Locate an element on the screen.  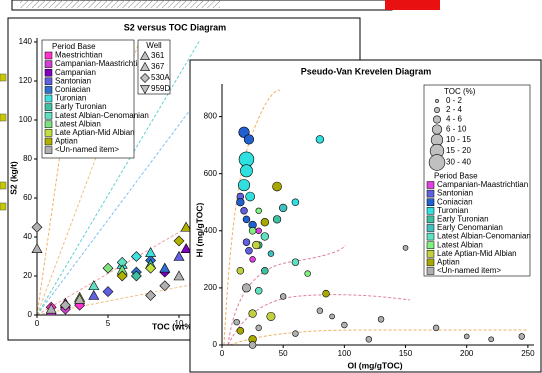
y-tick-label: 100 is located at coordinates (26, 119).